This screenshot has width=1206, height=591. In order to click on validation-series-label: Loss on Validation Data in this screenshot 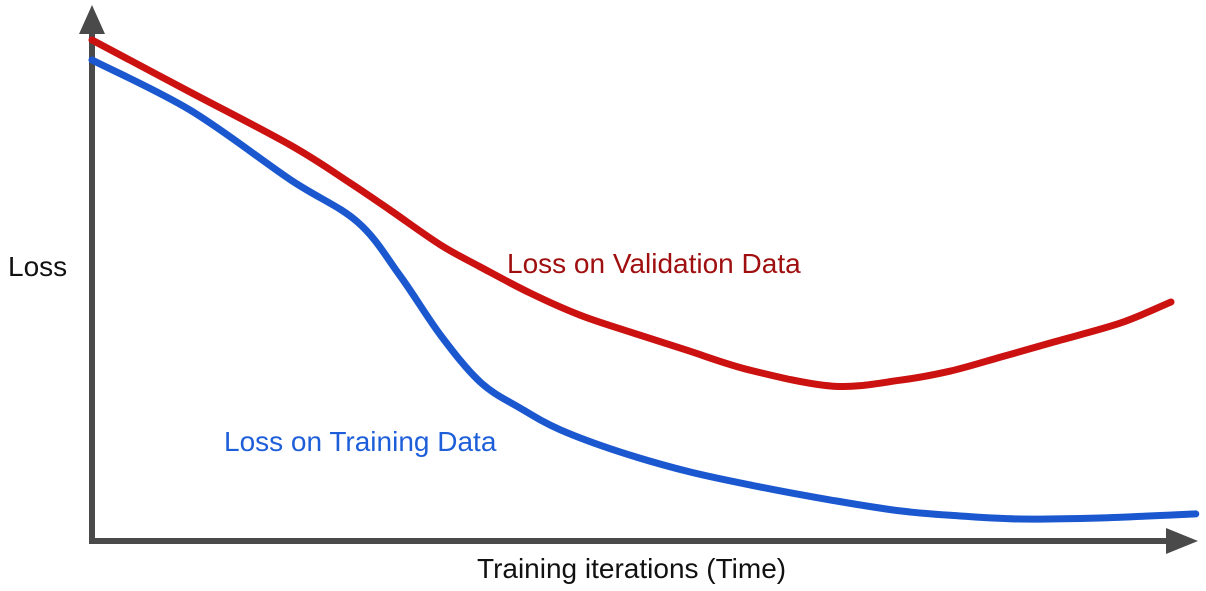, I will do `click(654, 263)`.